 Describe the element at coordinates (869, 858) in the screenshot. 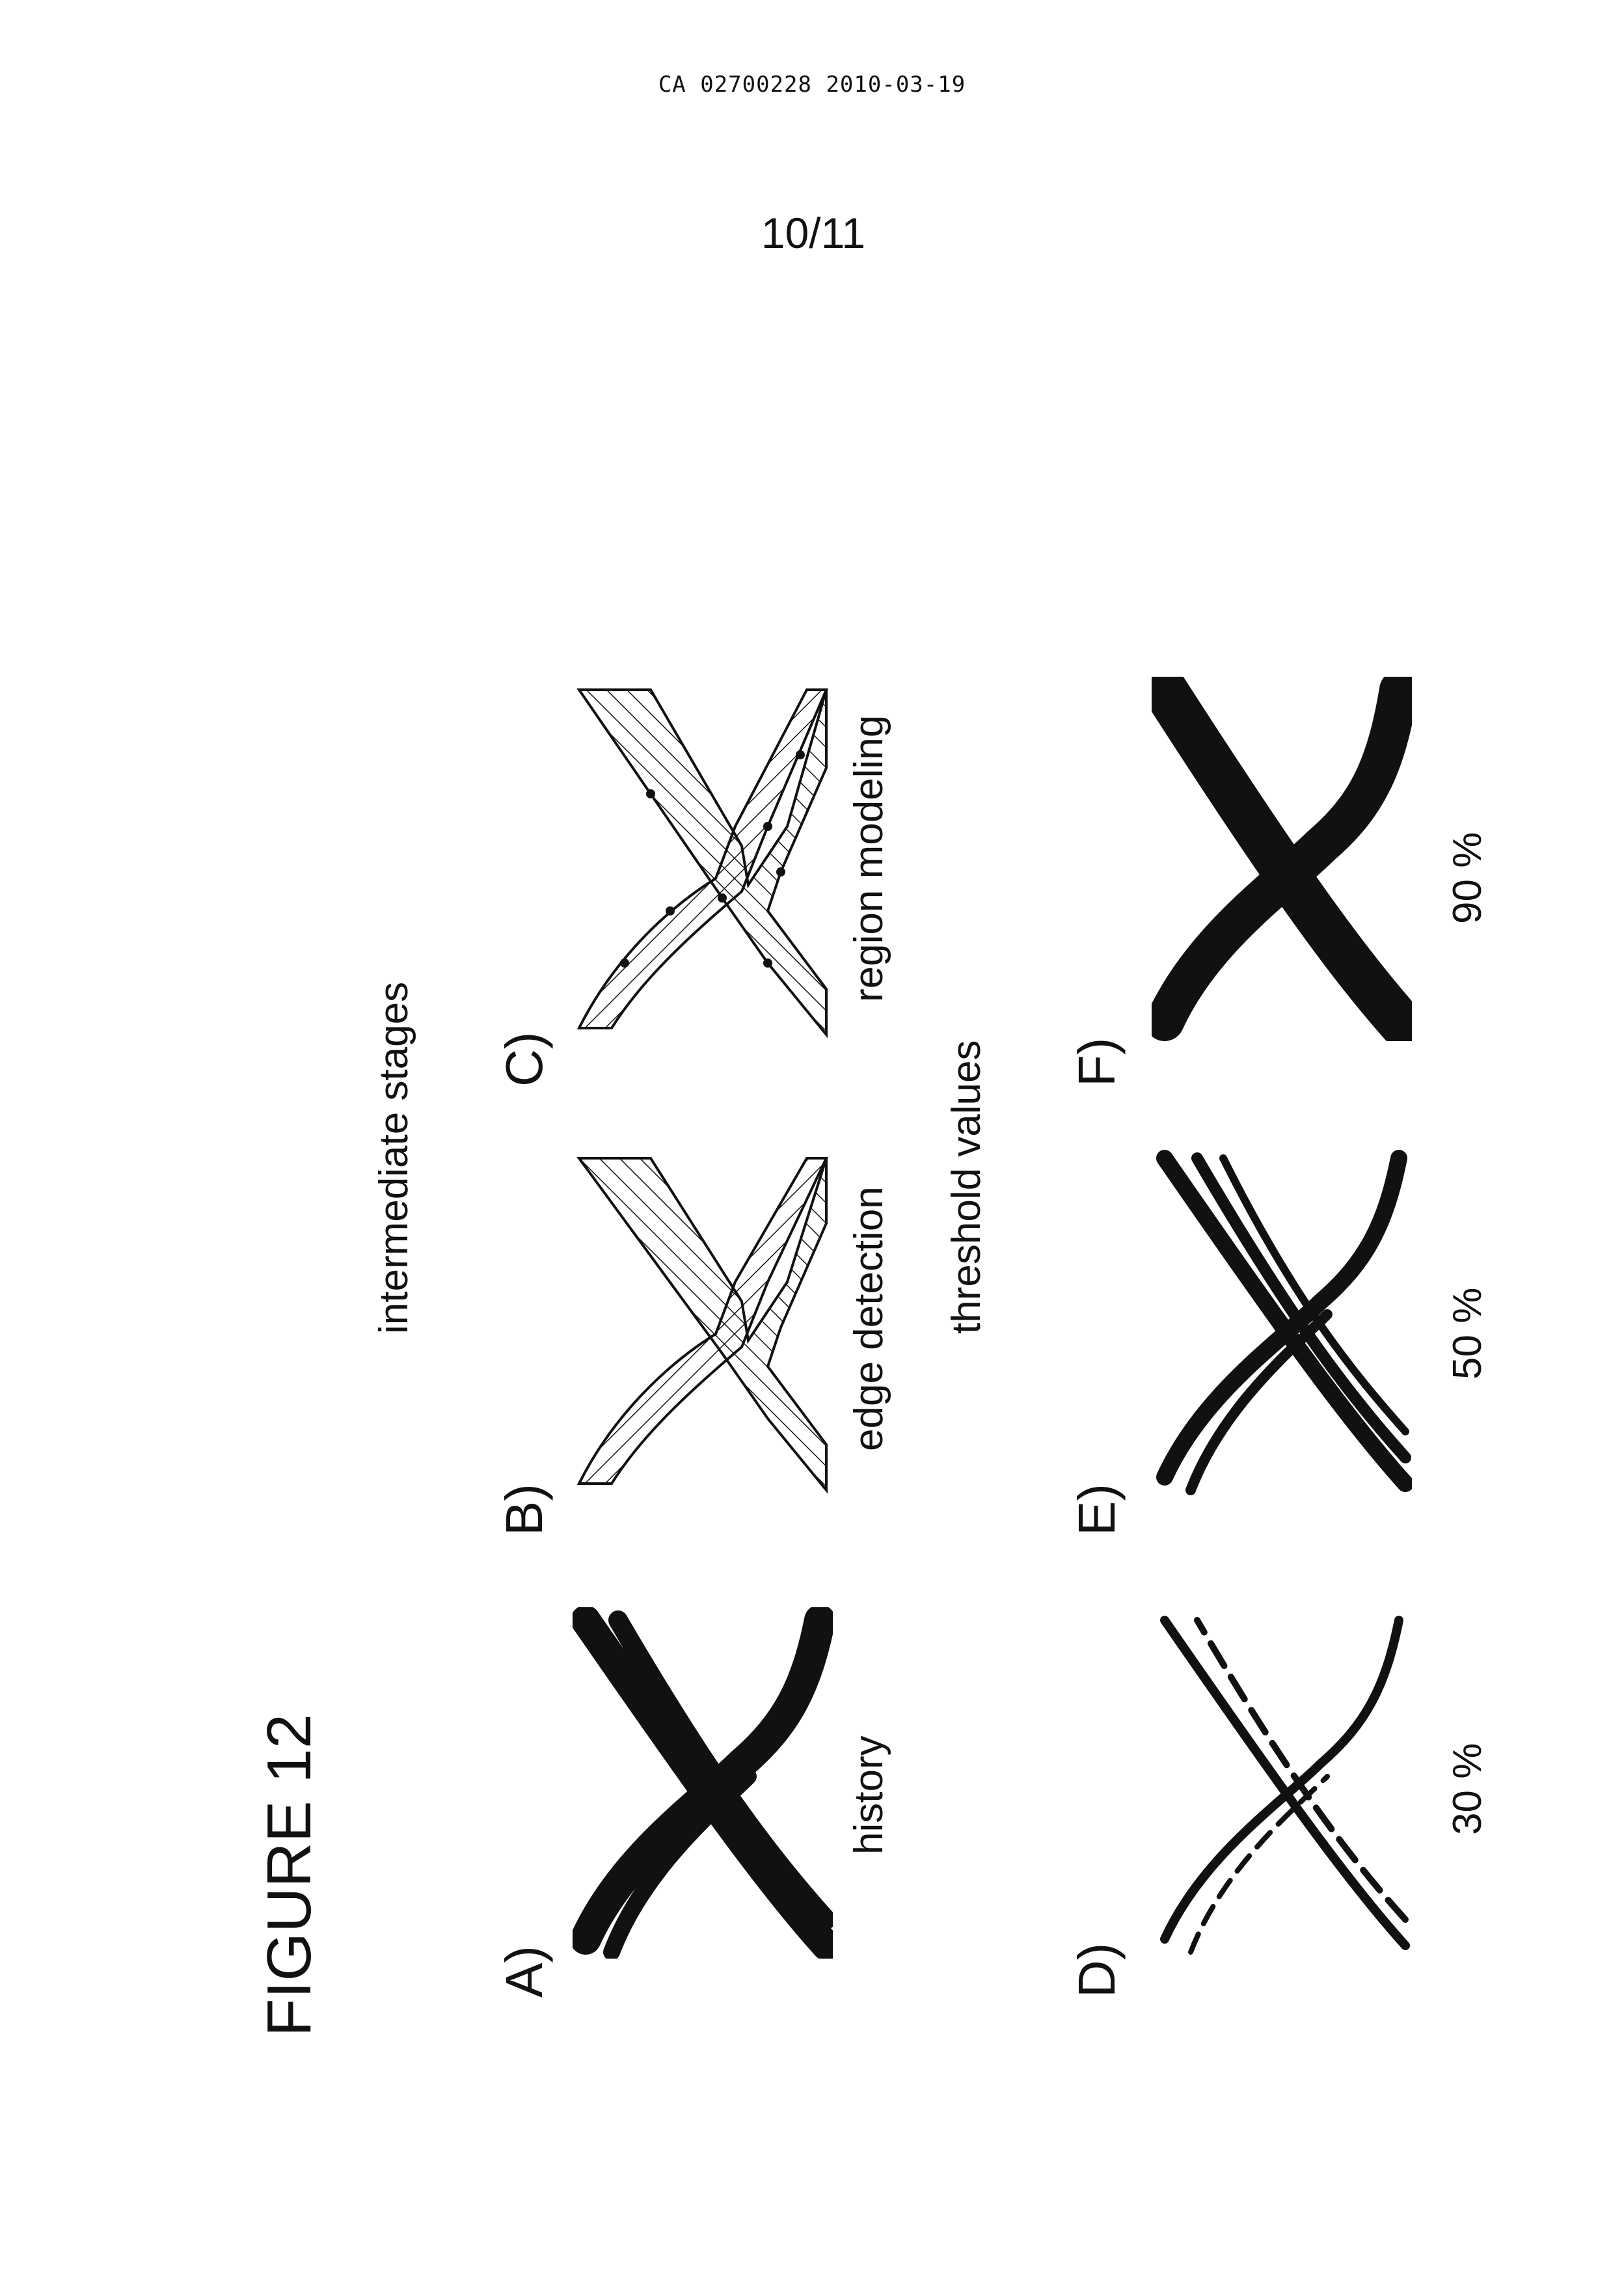

I see `panel-c-caption: region modeling` at that location.